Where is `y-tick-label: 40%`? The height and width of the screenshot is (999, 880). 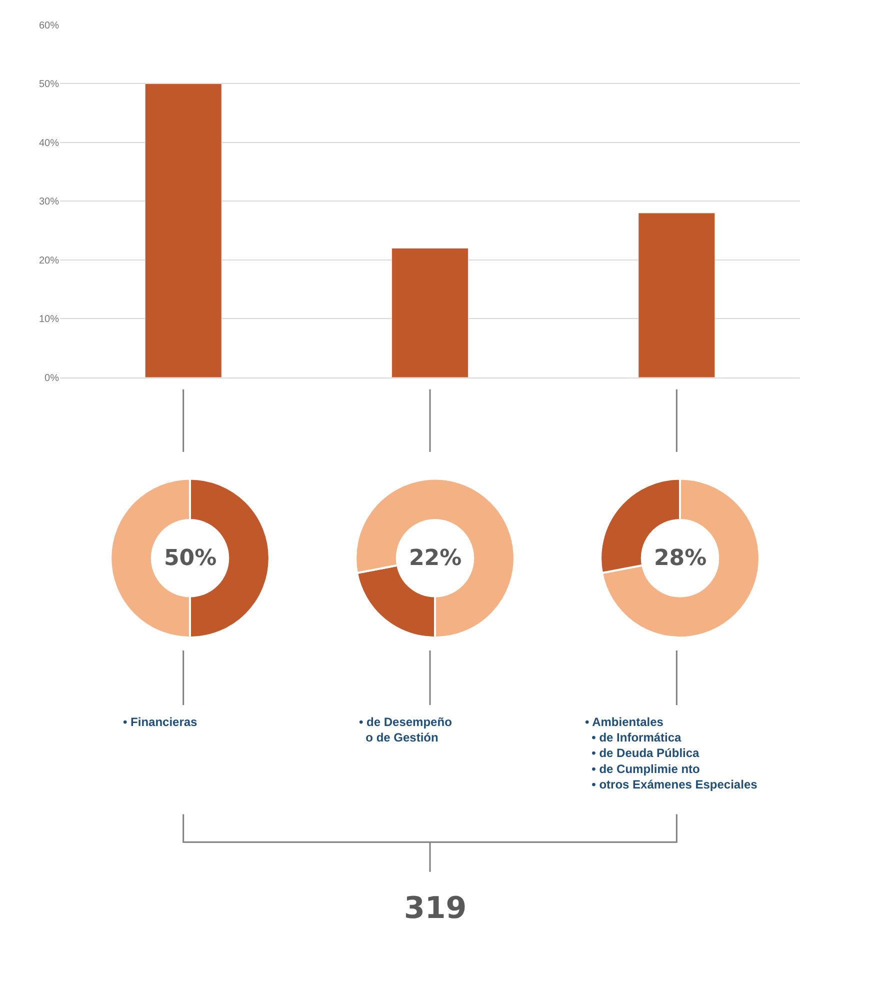 y-tick-label: 40% is located at coordinates (49, 143).